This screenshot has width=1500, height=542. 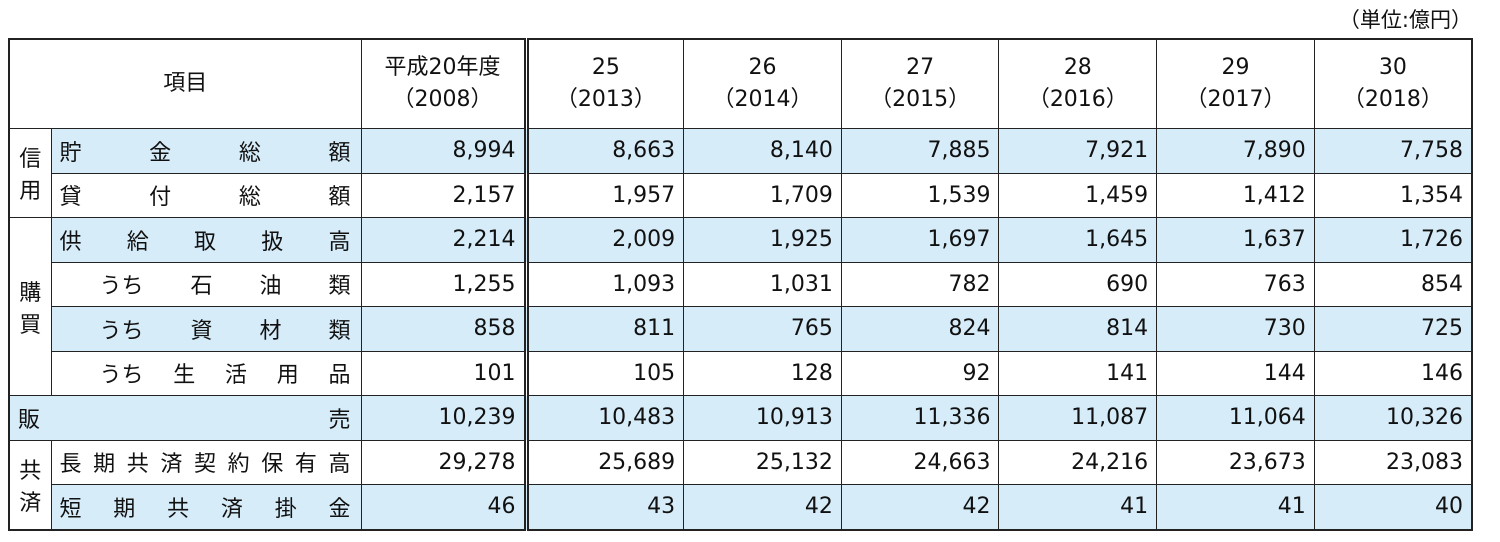 I want to click on row-label: 長期共済契約保有高, so click(x=206, y=462).